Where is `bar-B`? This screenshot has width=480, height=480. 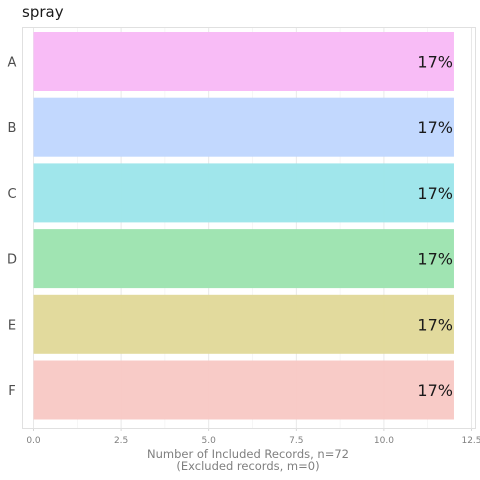
bar-B is located at coordinates (243, 127).